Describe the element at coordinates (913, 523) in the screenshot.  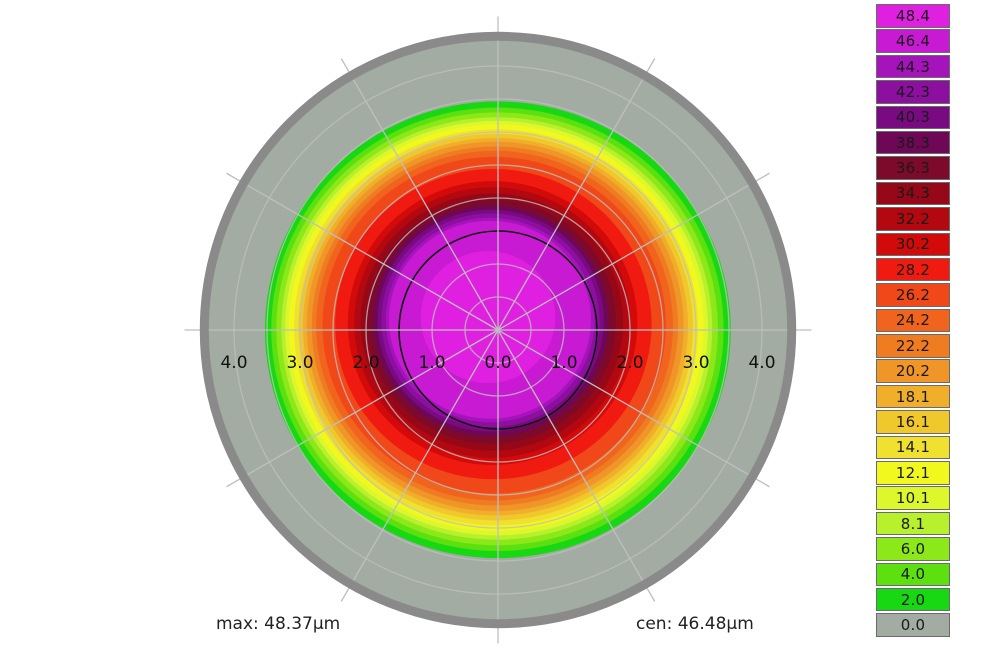
I see `legend-swatch: 8.1` at that location.